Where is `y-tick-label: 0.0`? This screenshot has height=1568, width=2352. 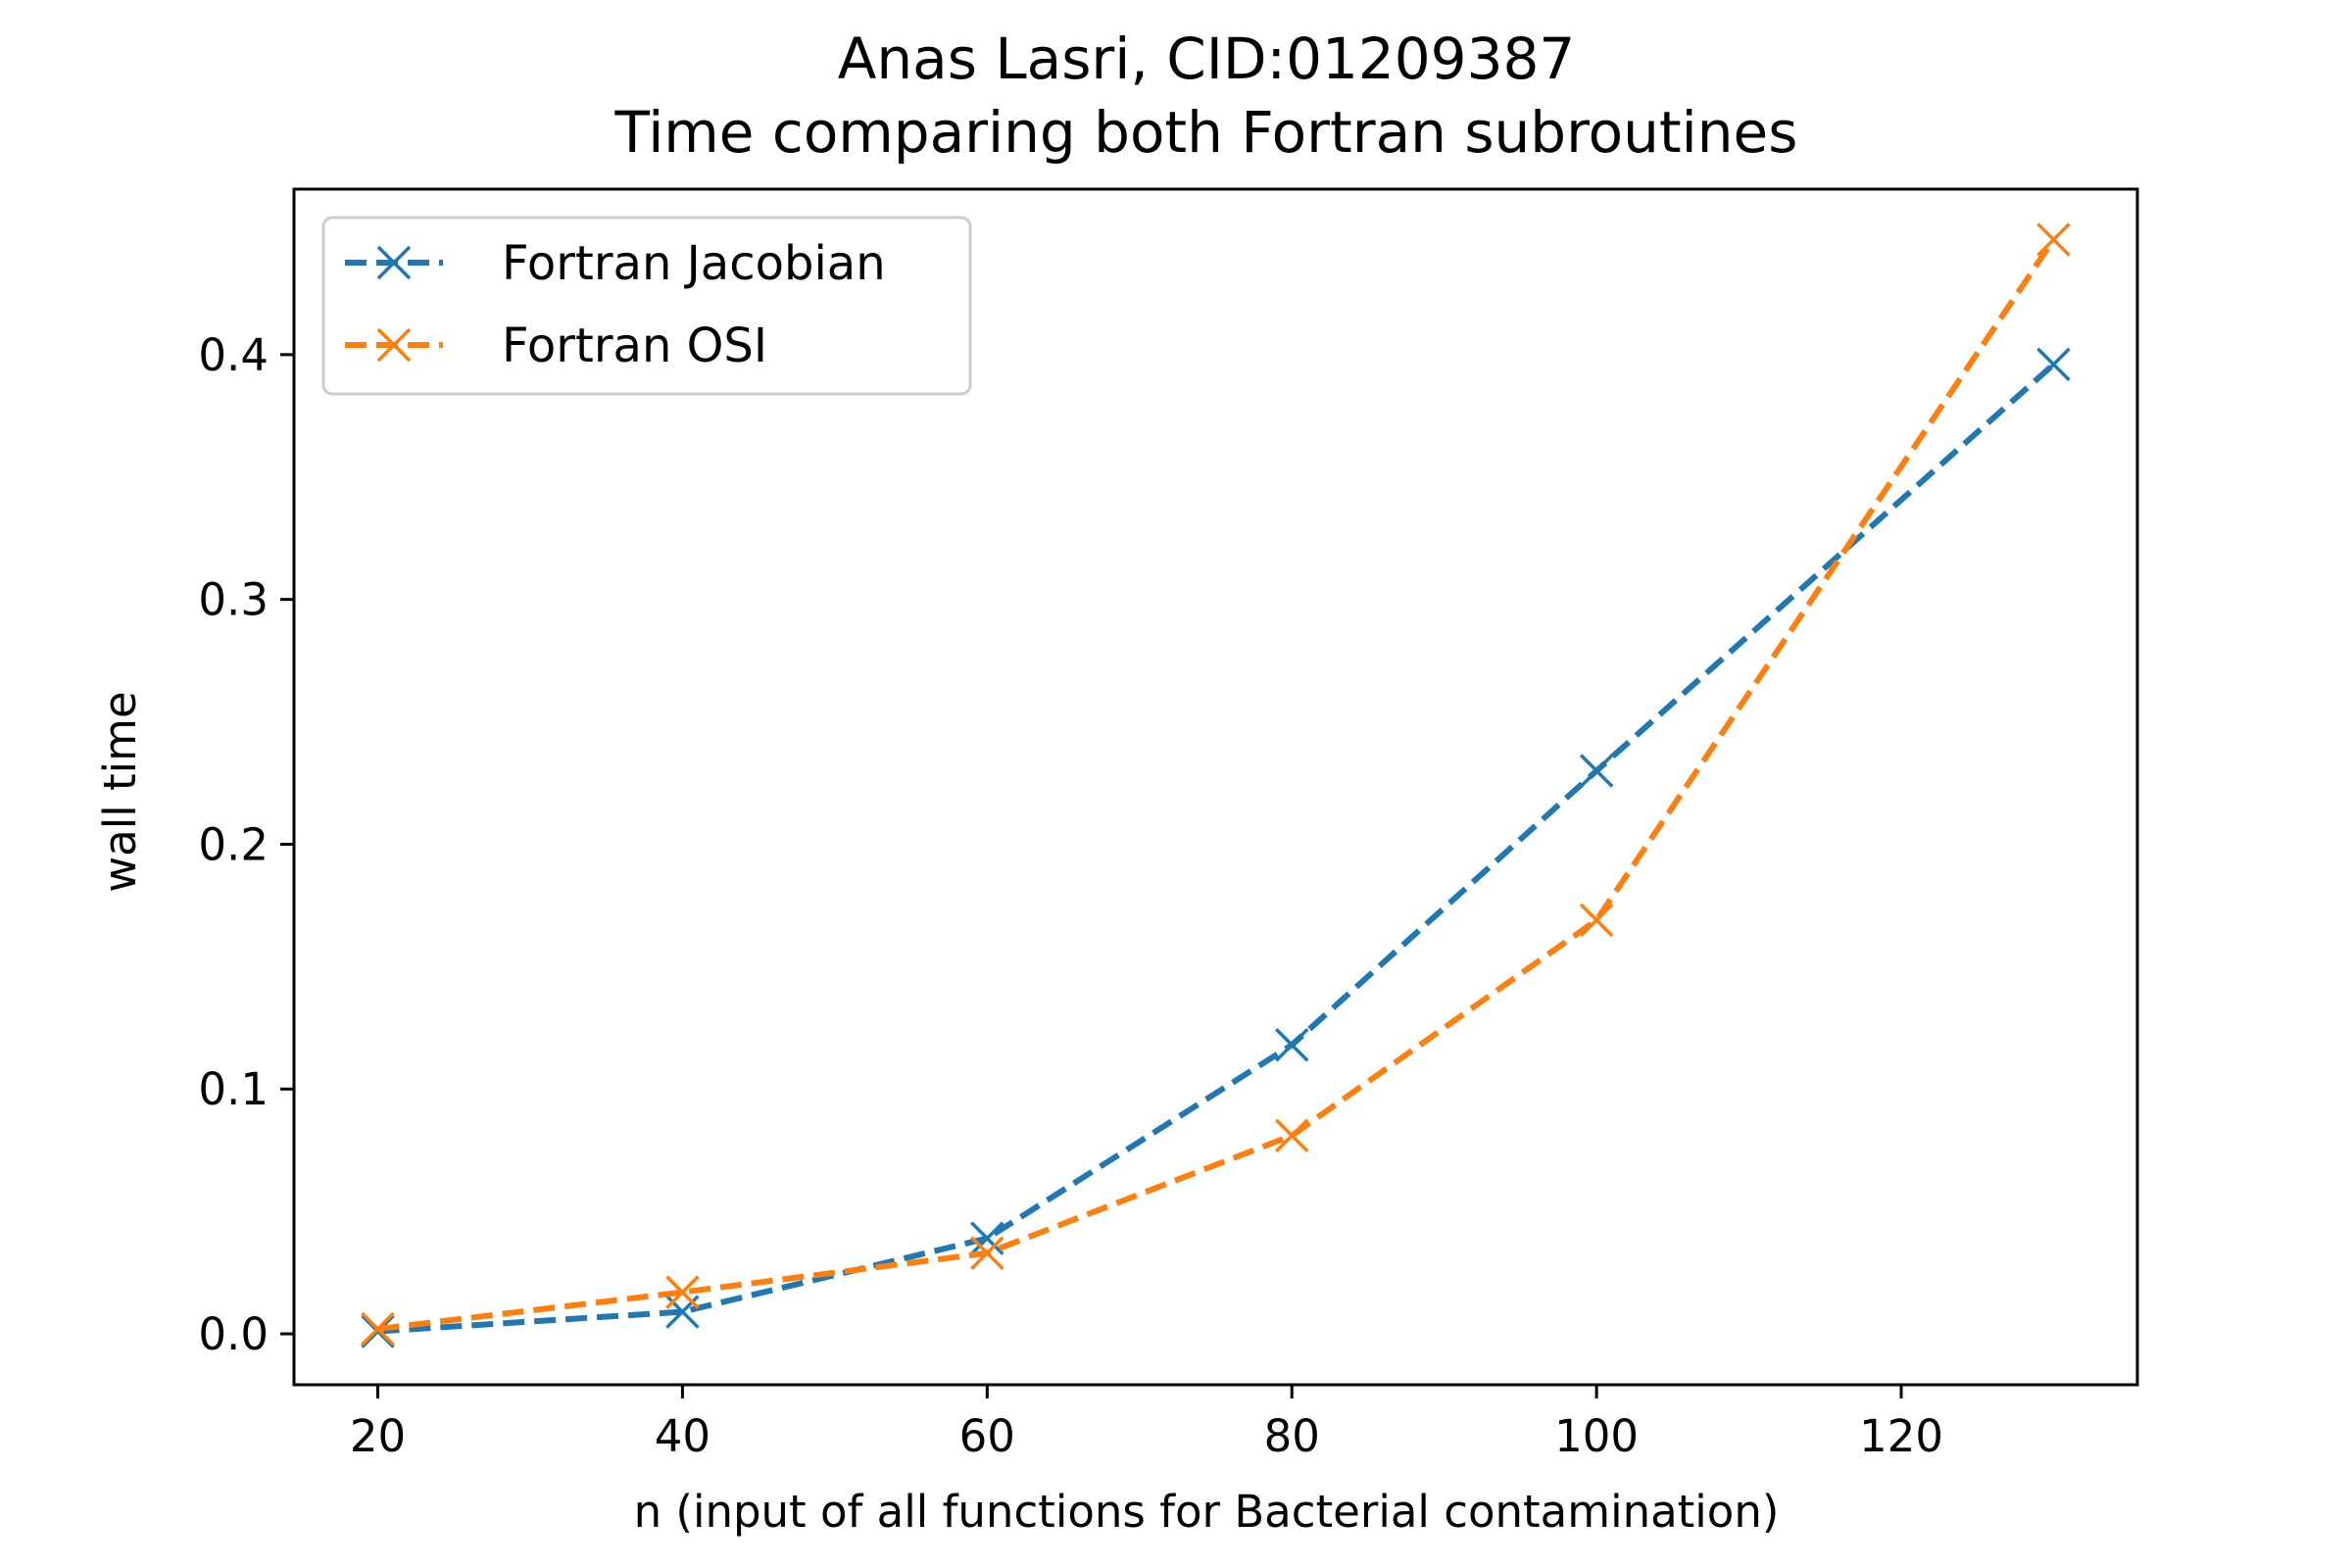
y-tick-label: 0.0 is located at coordinates (233, 1334).